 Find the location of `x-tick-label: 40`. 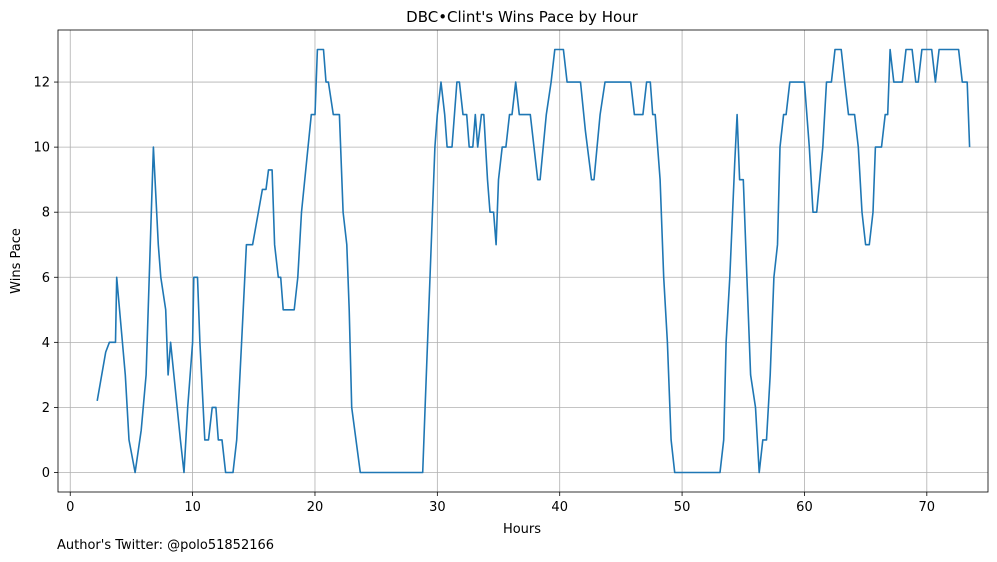

x-tick-label: 40 is located at coordinates (559, 507).